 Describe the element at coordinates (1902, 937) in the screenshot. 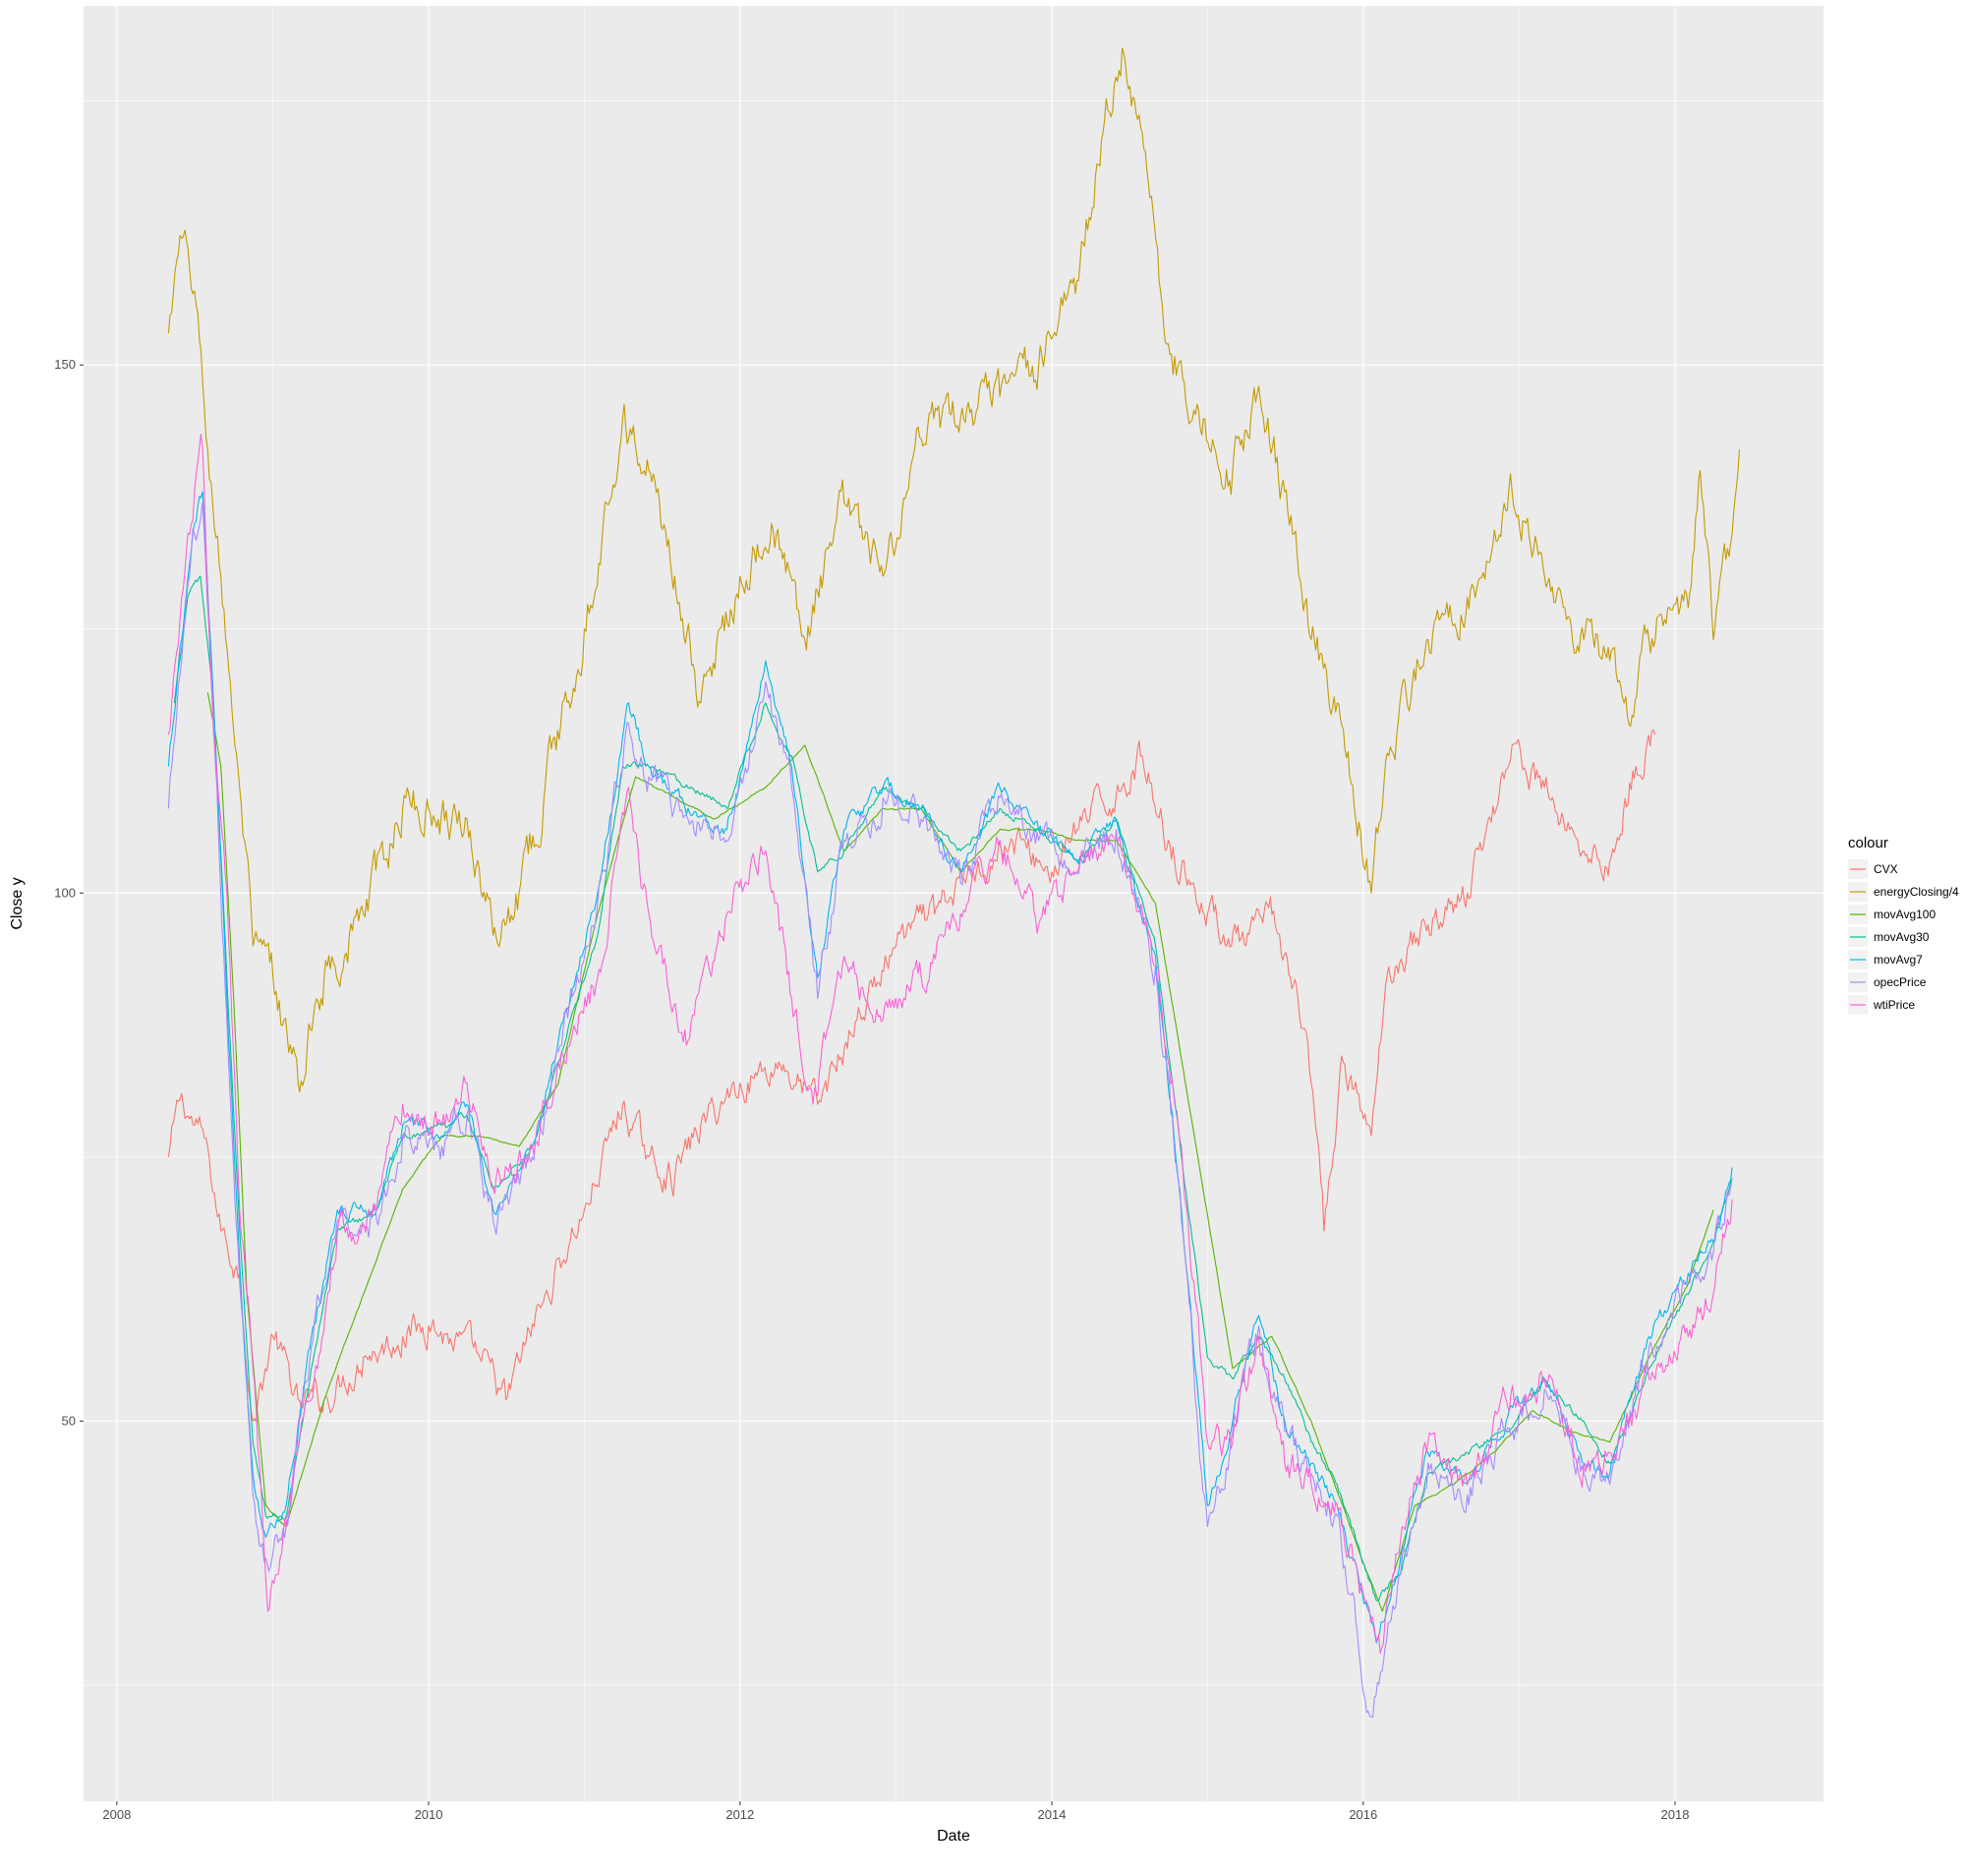

I see `legend-label-movavg30: movAvg30` at that location.